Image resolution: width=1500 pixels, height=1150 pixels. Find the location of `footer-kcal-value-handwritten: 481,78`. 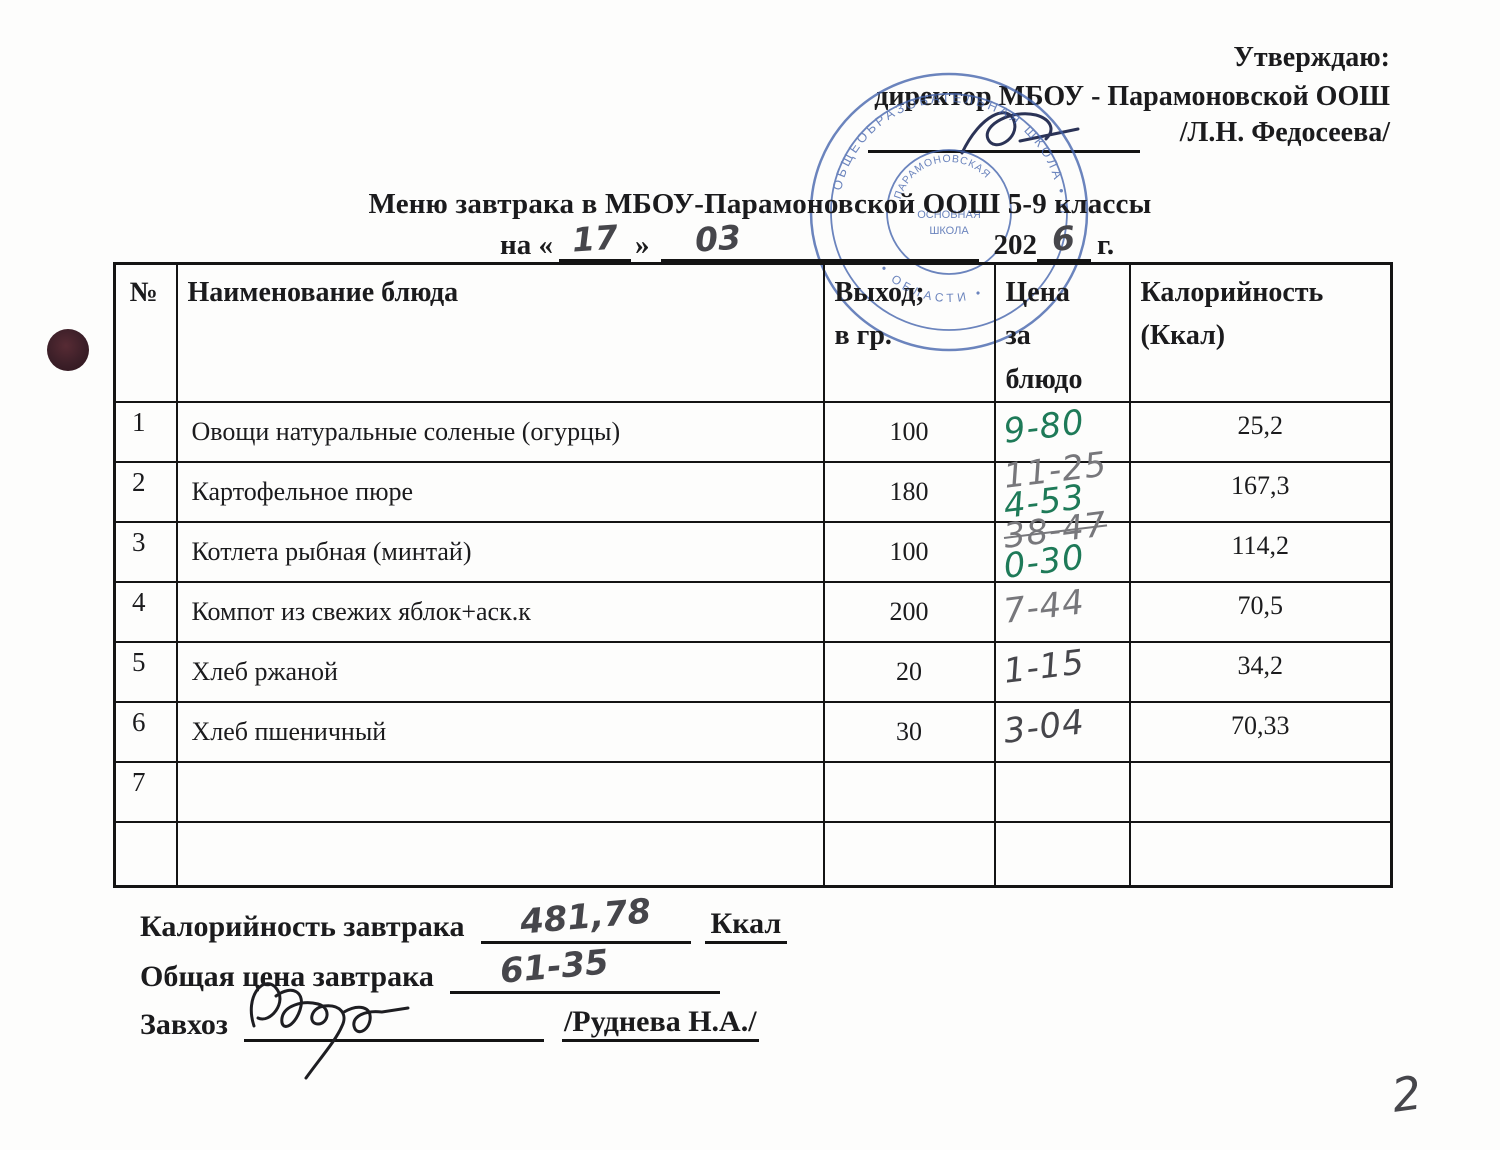

footer-kcal-value-handwritten: 481,78 is located at coordinates (585, 917).